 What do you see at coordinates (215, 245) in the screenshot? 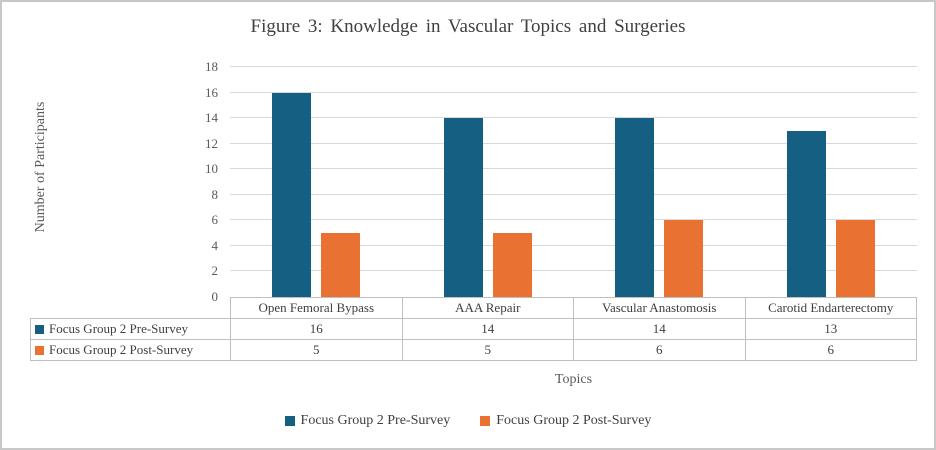
I see `y-tick-label-4: 4` at bounding box center [215, 245].